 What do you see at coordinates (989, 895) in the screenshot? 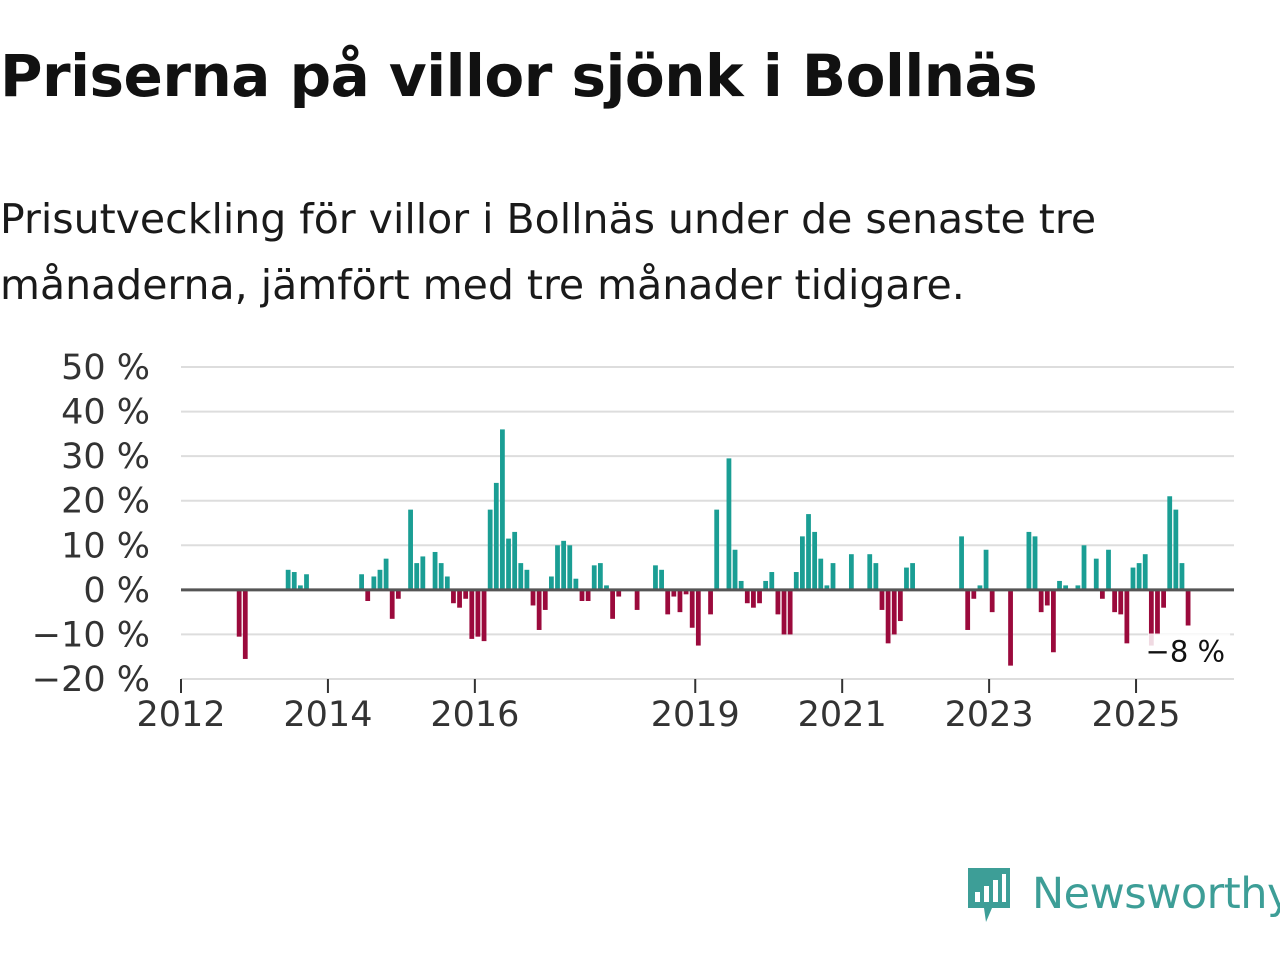
I see `newsworthy-logo-icon` at bounding box center [989, 895].